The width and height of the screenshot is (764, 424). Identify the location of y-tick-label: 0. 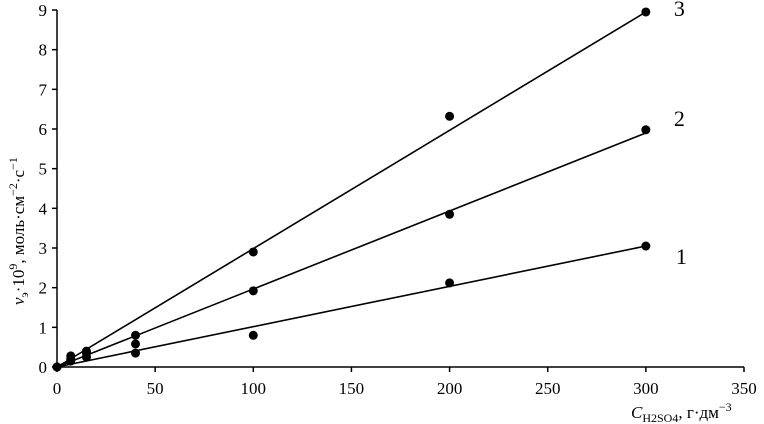
(43, 367).